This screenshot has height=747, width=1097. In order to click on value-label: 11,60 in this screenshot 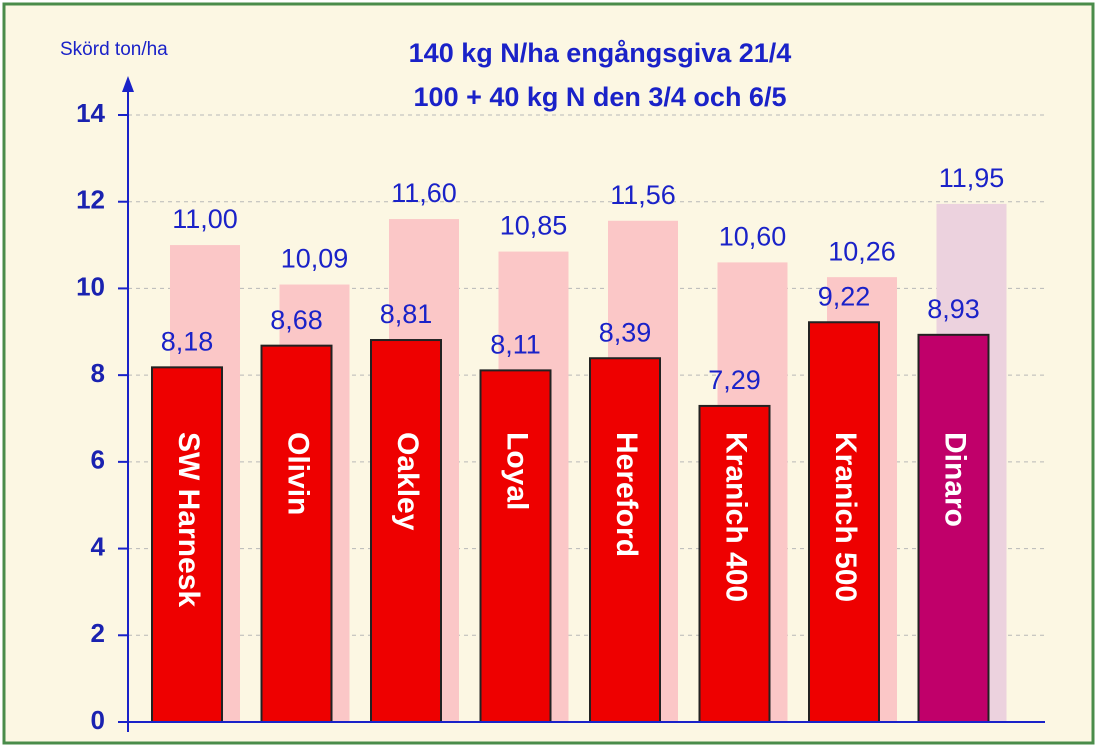, I will do `click(424, 193)`.